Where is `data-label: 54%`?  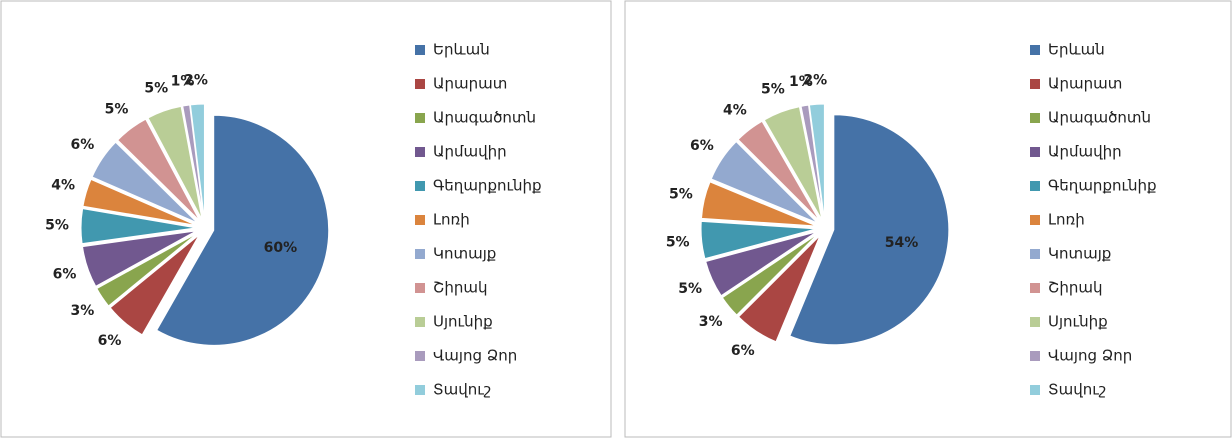 data-label: 54% is located at coordinates (902, 243).